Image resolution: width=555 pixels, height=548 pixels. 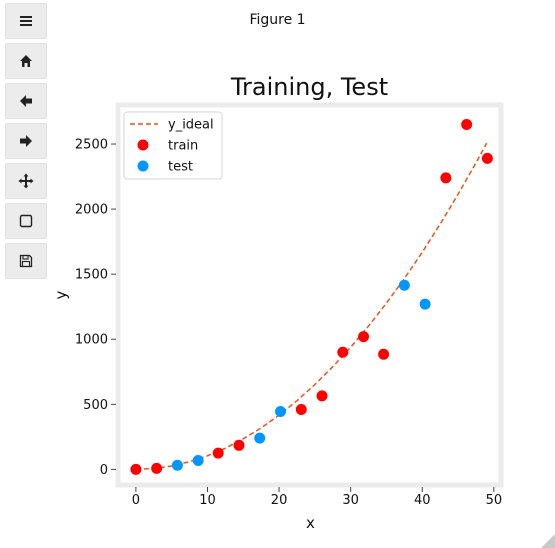 I want to click on x-tick-label: 0, so click(x=136, y=500).